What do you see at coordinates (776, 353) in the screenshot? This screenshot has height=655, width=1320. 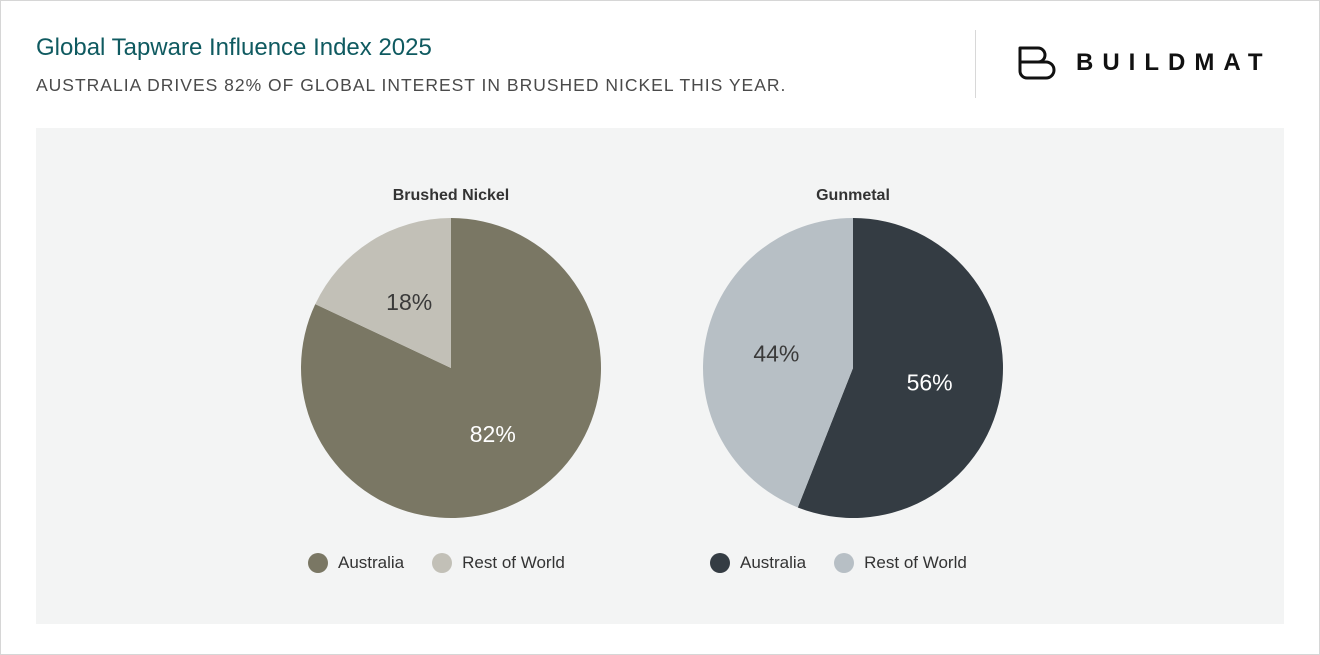 I see `slice-label: 44%` at bounding box center [776, 353].